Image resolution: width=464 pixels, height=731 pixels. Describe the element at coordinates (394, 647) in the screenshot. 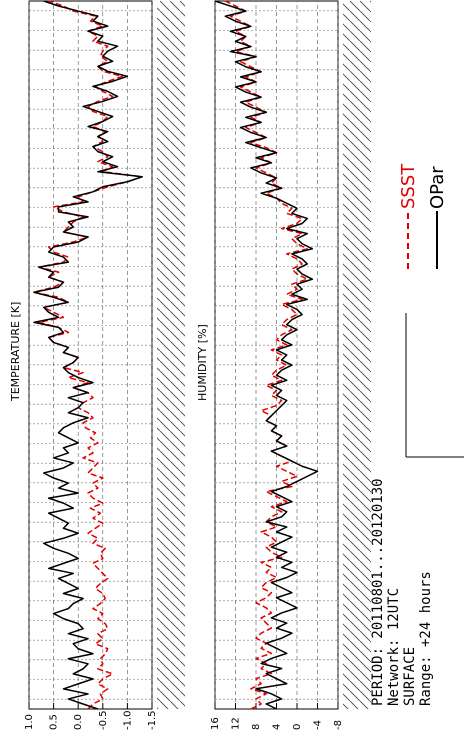

I see `network-text: Network: 12UTC` at that location.